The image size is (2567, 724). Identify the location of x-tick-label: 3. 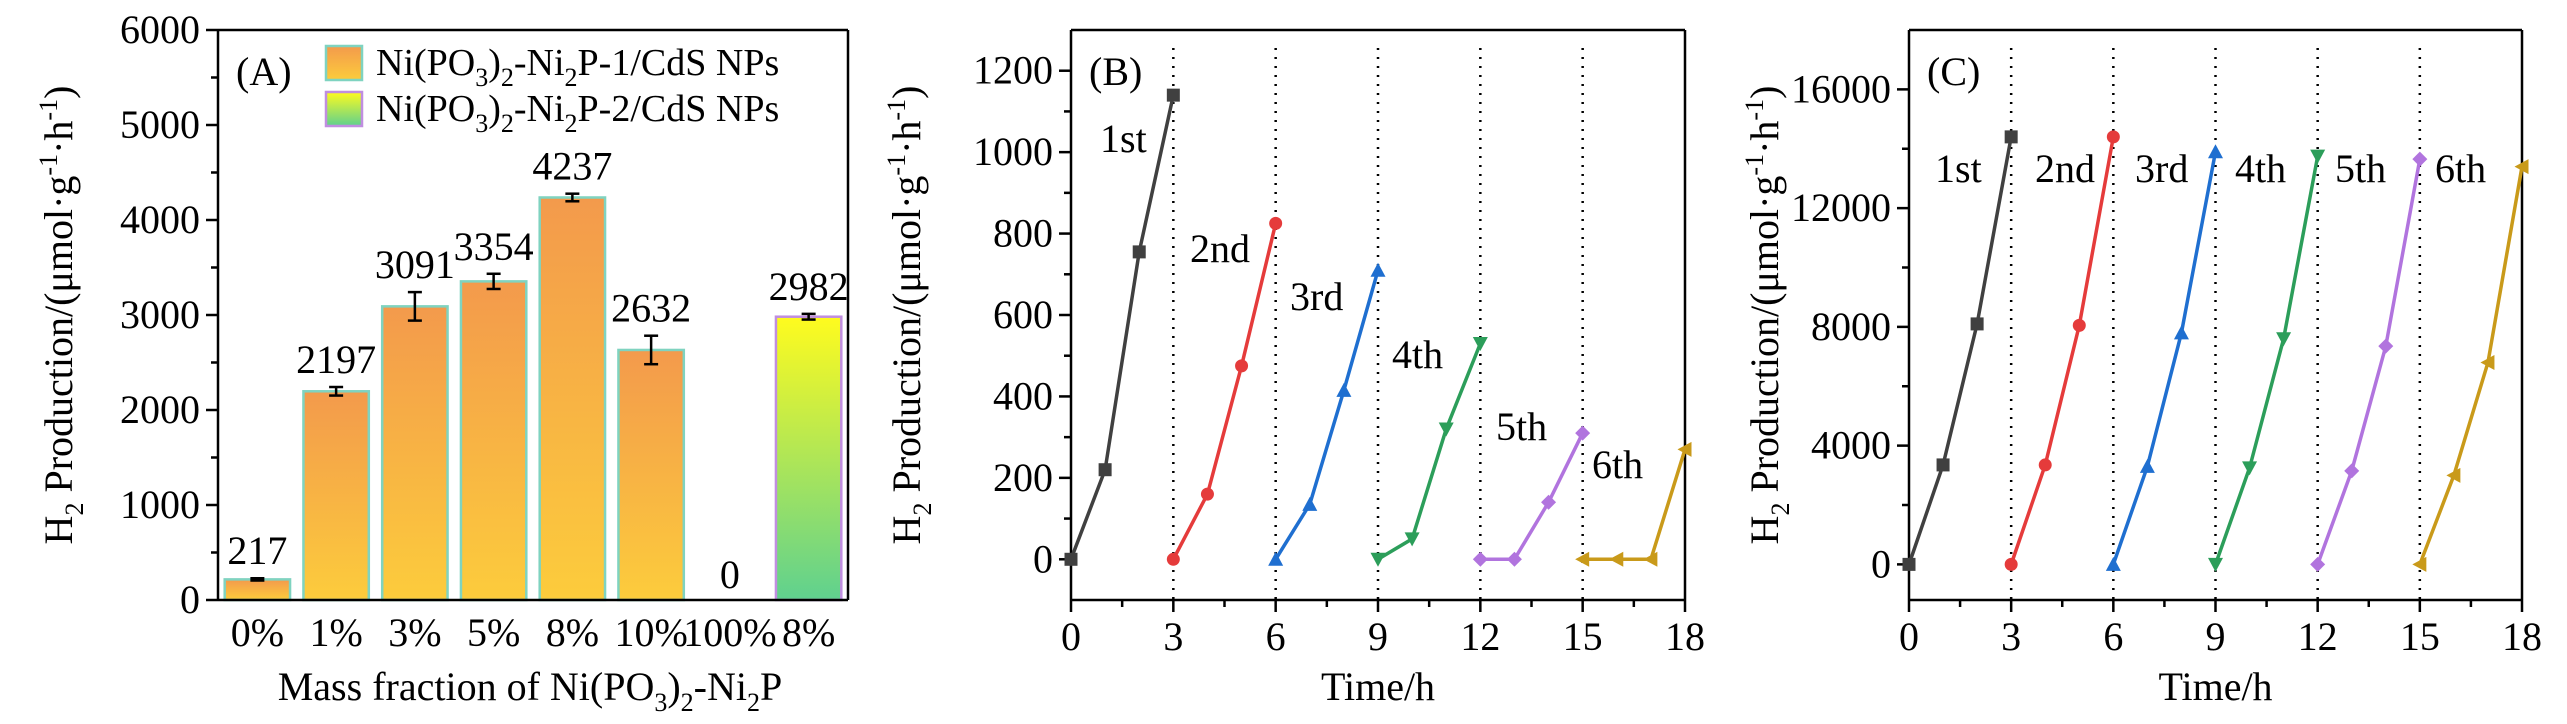
(2011, 636).